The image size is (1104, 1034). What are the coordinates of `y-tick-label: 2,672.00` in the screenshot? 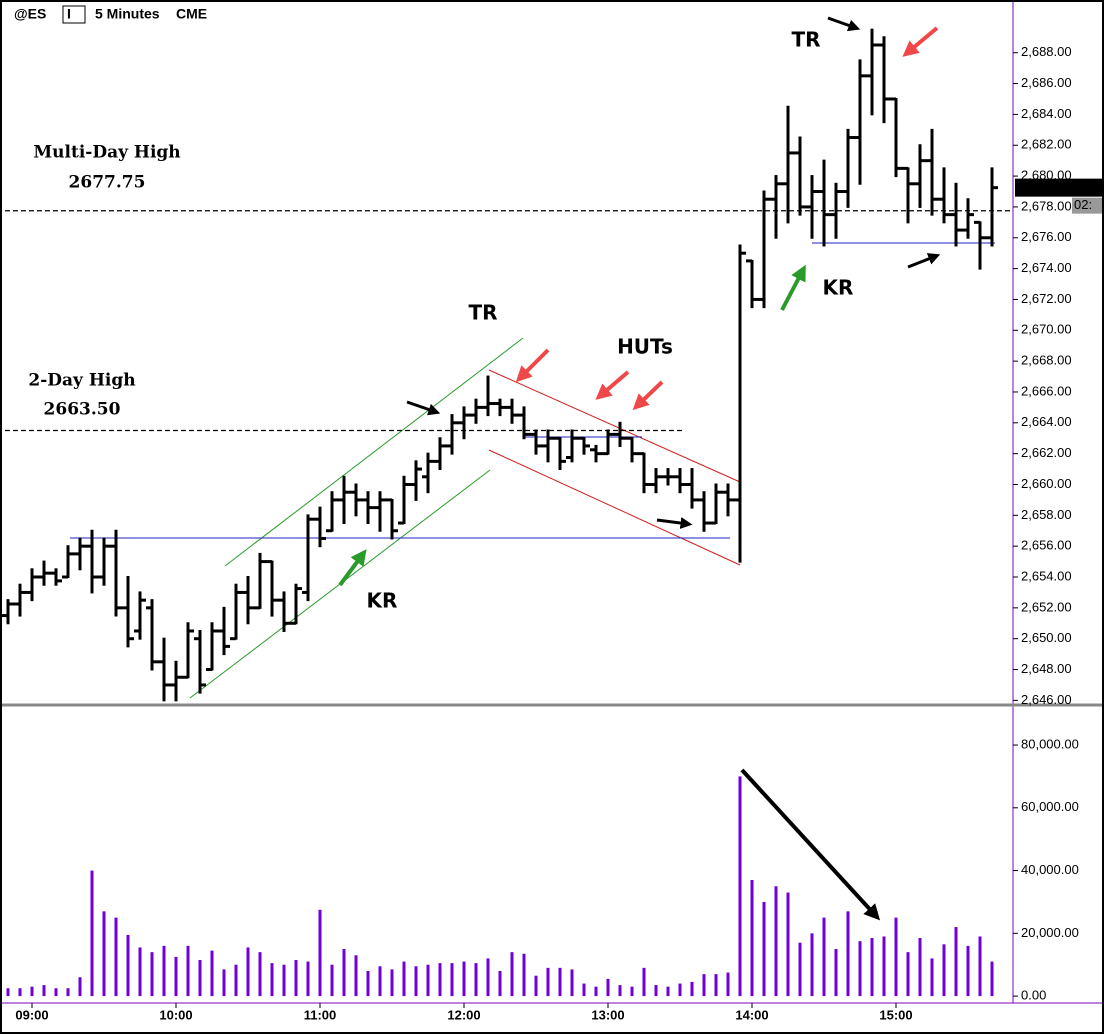 It's located at (1046, 298).